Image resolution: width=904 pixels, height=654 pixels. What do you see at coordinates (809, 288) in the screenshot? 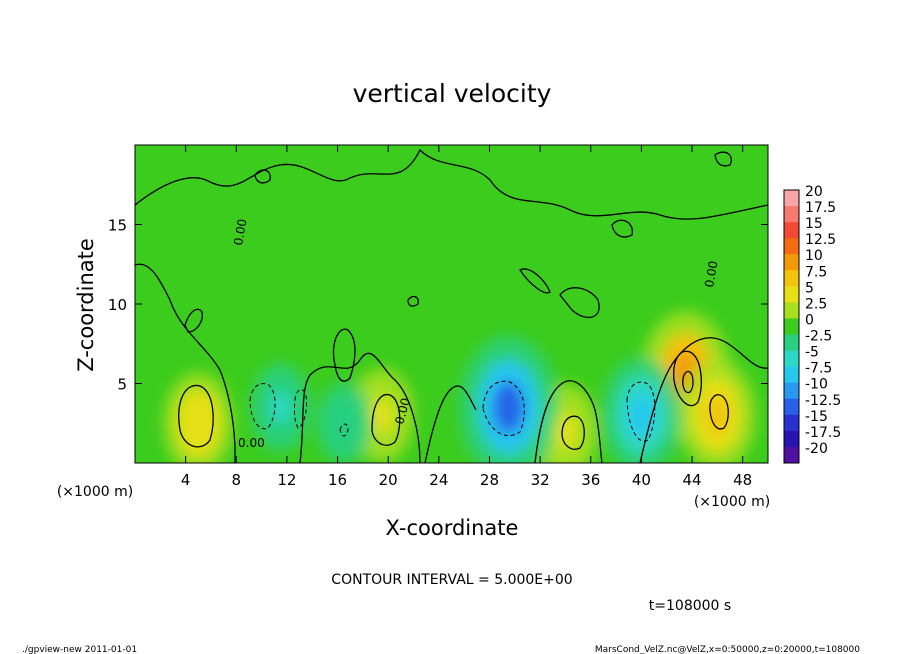
I see `colorbar-label: 5` at bounding box center [809, 288].